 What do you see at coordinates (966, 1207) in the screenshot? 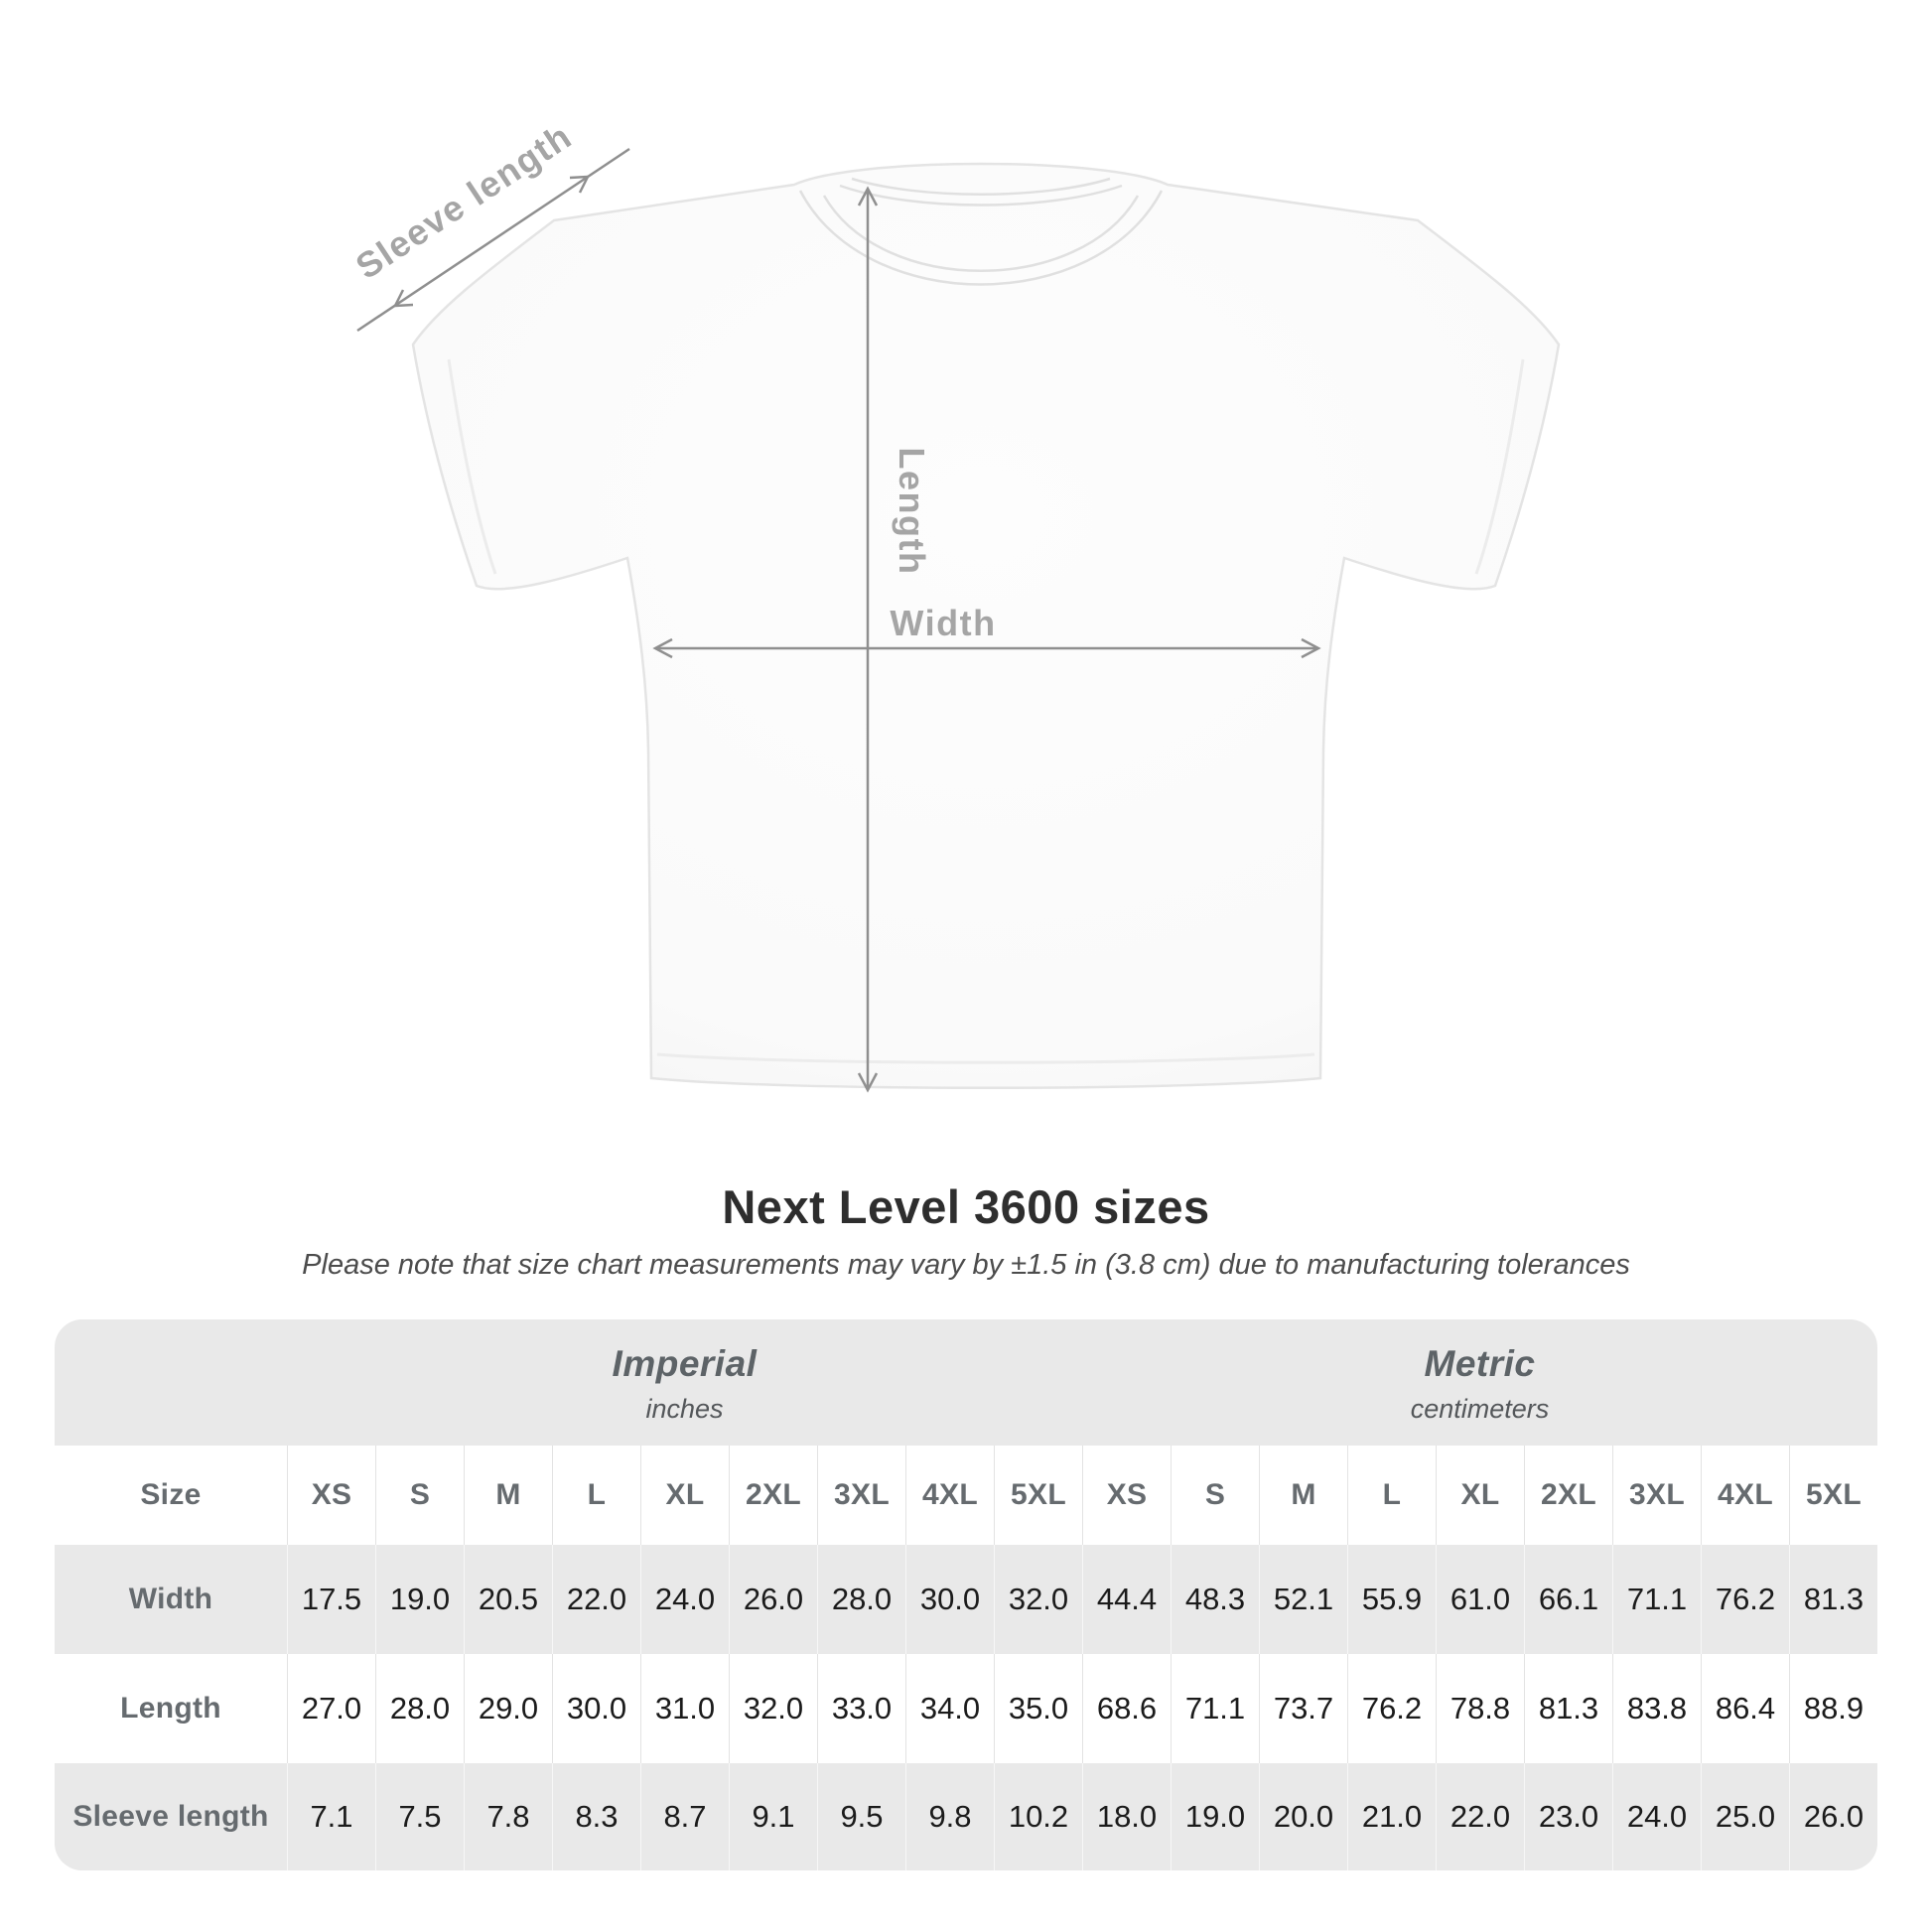
I see `page-title: Next Level 3600 sizes` at bounding box center [966, 1207].